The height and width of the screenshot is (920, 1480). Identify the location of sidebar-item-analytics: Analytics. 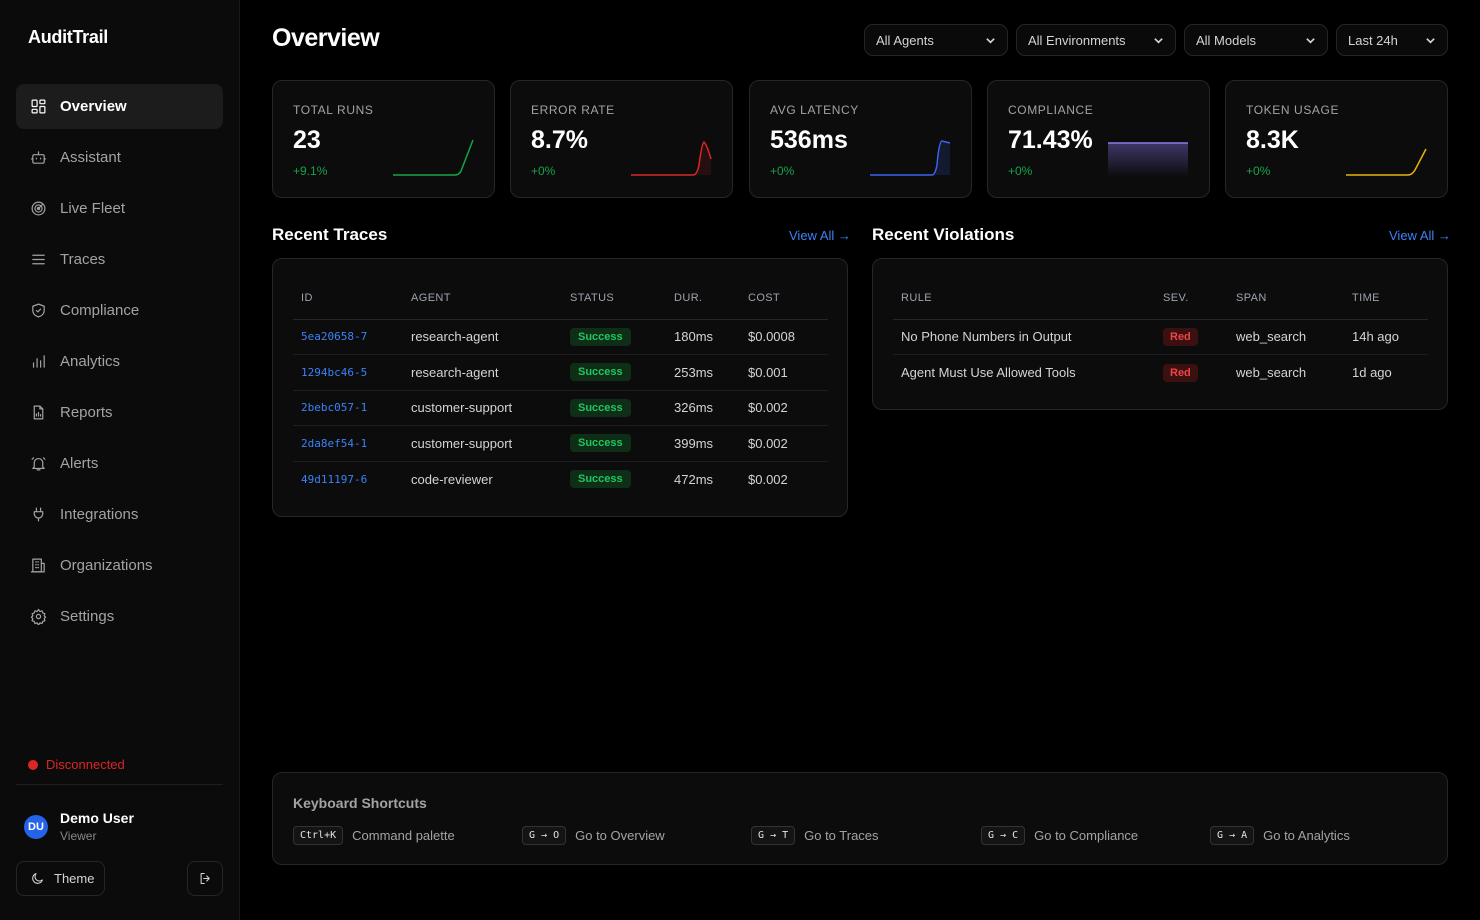
(119, 361).